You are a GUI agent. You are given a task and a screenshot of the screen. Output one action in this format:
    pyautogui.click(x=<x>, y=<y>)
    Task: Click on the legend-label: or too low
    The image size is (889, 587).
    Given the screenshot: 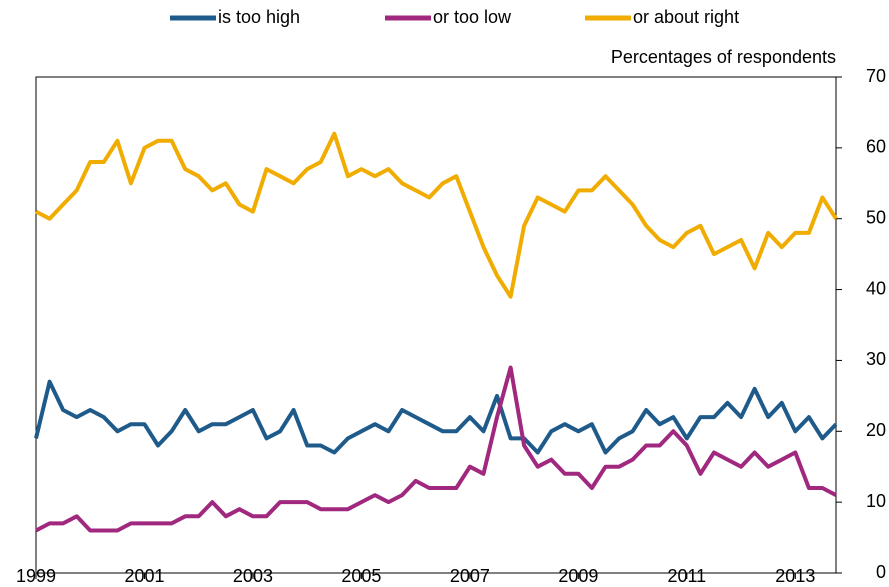 What is the action you would take?
    pyautogui.click(x=472, y=17)
    